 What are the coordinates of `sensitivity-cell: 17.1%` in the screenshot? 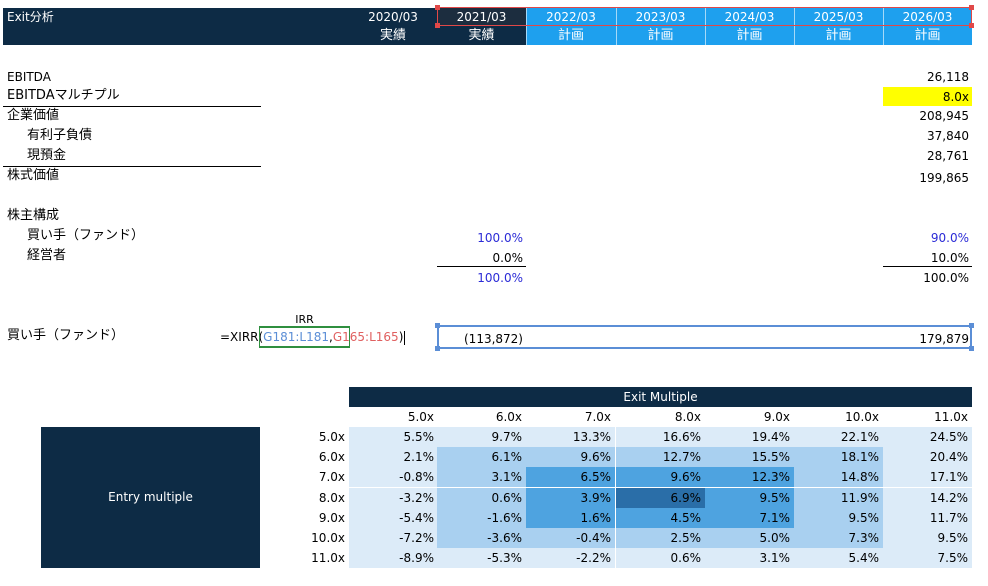 It's located at (927, 477).